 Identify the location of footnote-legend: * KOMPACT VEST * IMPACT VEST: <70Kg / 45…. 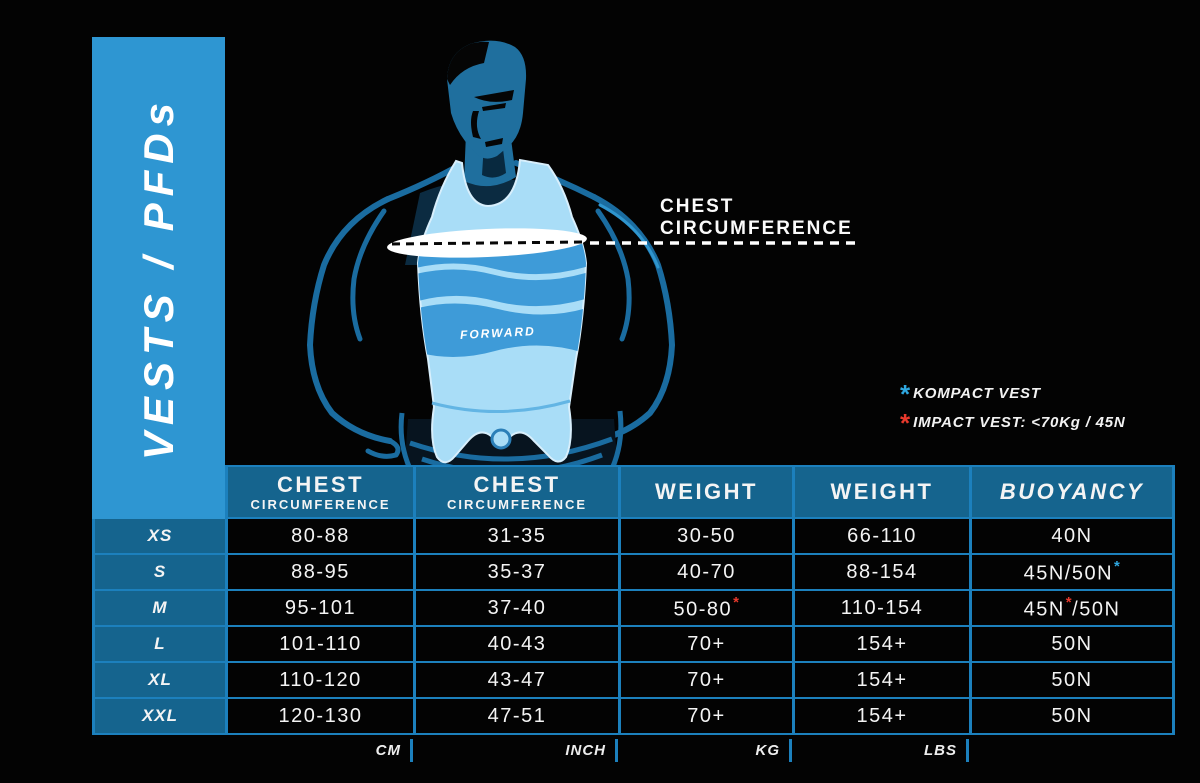
(1013, 410).